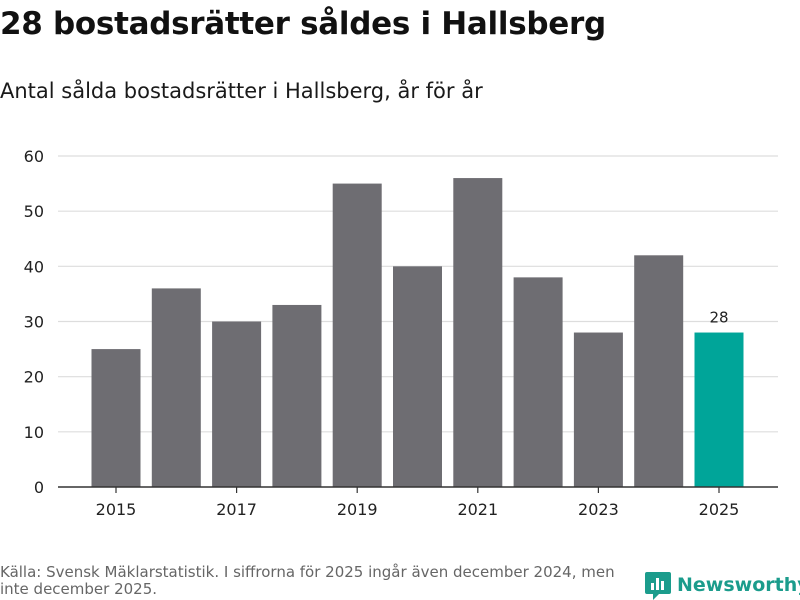  I want to click on y-tick-label: 10, so click(34, 432).